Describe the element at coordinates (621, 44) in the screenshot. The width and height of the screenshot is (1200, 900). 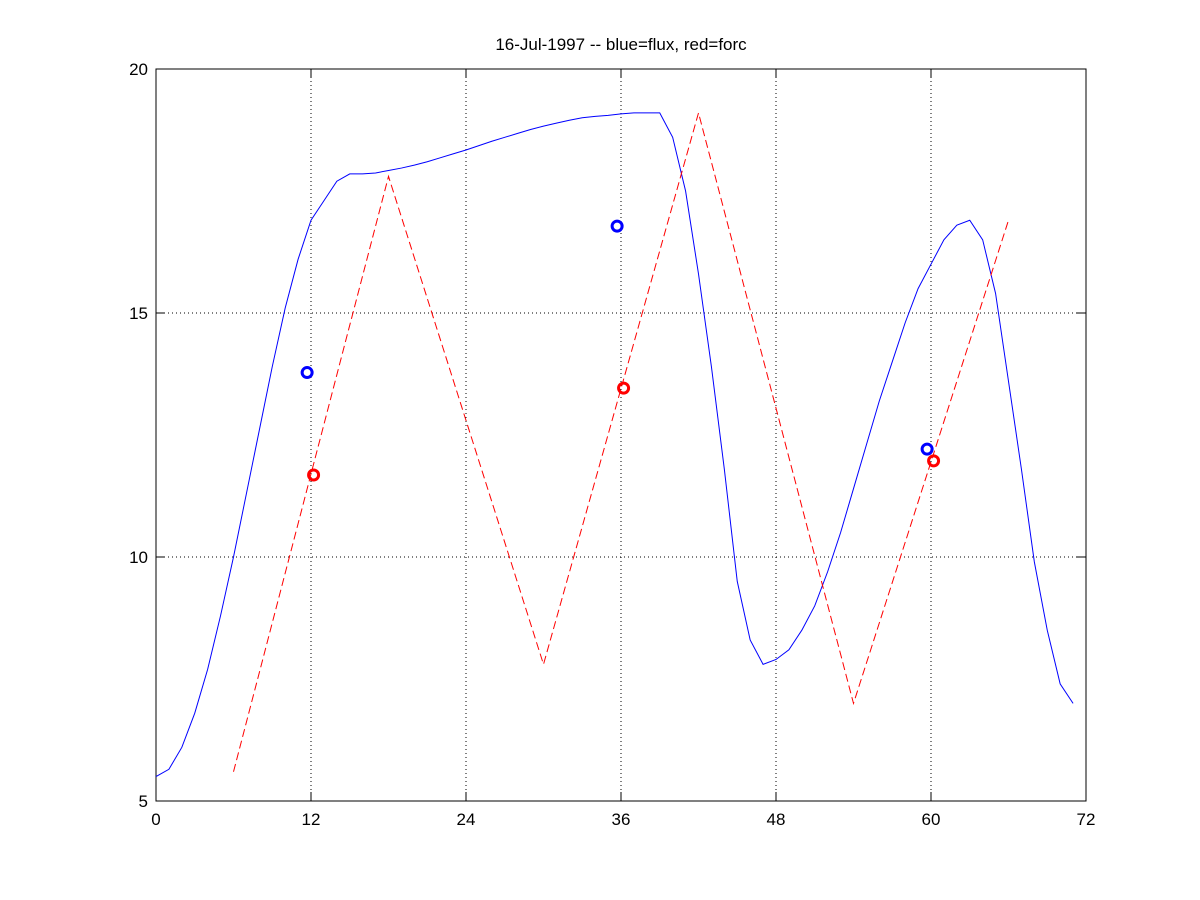
I see `chart-title: 16-Jul-1997 -- blue=flux, red=forc` at that location.